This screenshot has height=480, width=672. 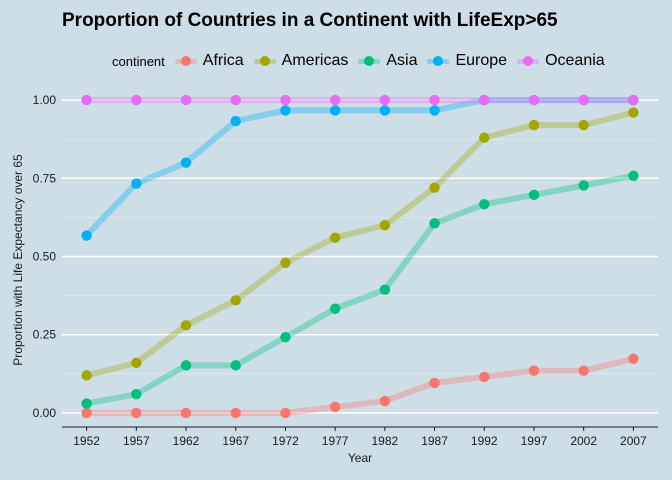 What do you see at coordinates (369, 61) in the screenshot?
I see `legend-key-asia` at bounding box center [369, 61].